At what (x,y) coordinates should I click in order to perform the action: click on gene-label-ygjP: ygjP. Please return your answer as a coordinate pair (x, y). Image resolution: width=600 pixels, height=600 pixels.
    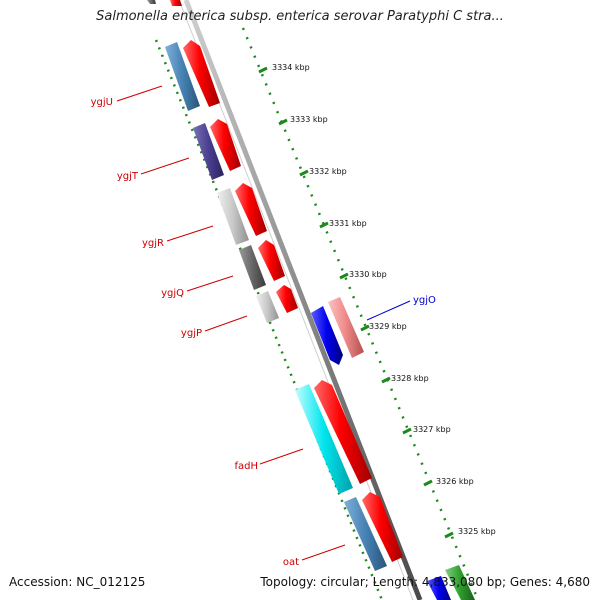
    Looking at the image, I should click on (191, 333).